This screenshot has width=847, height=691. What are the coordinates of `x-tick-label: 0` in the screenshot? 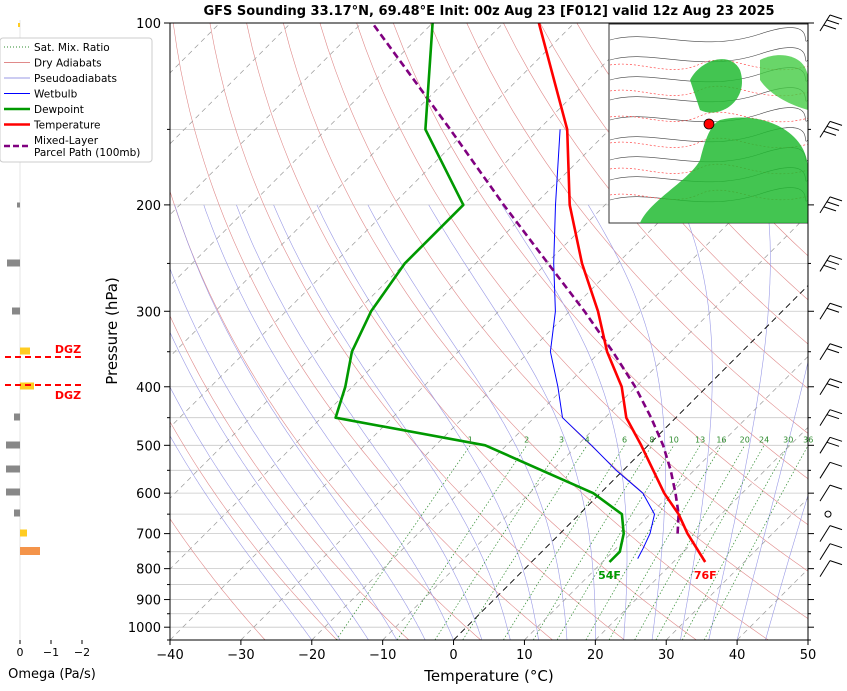 It's located at (453, 655).